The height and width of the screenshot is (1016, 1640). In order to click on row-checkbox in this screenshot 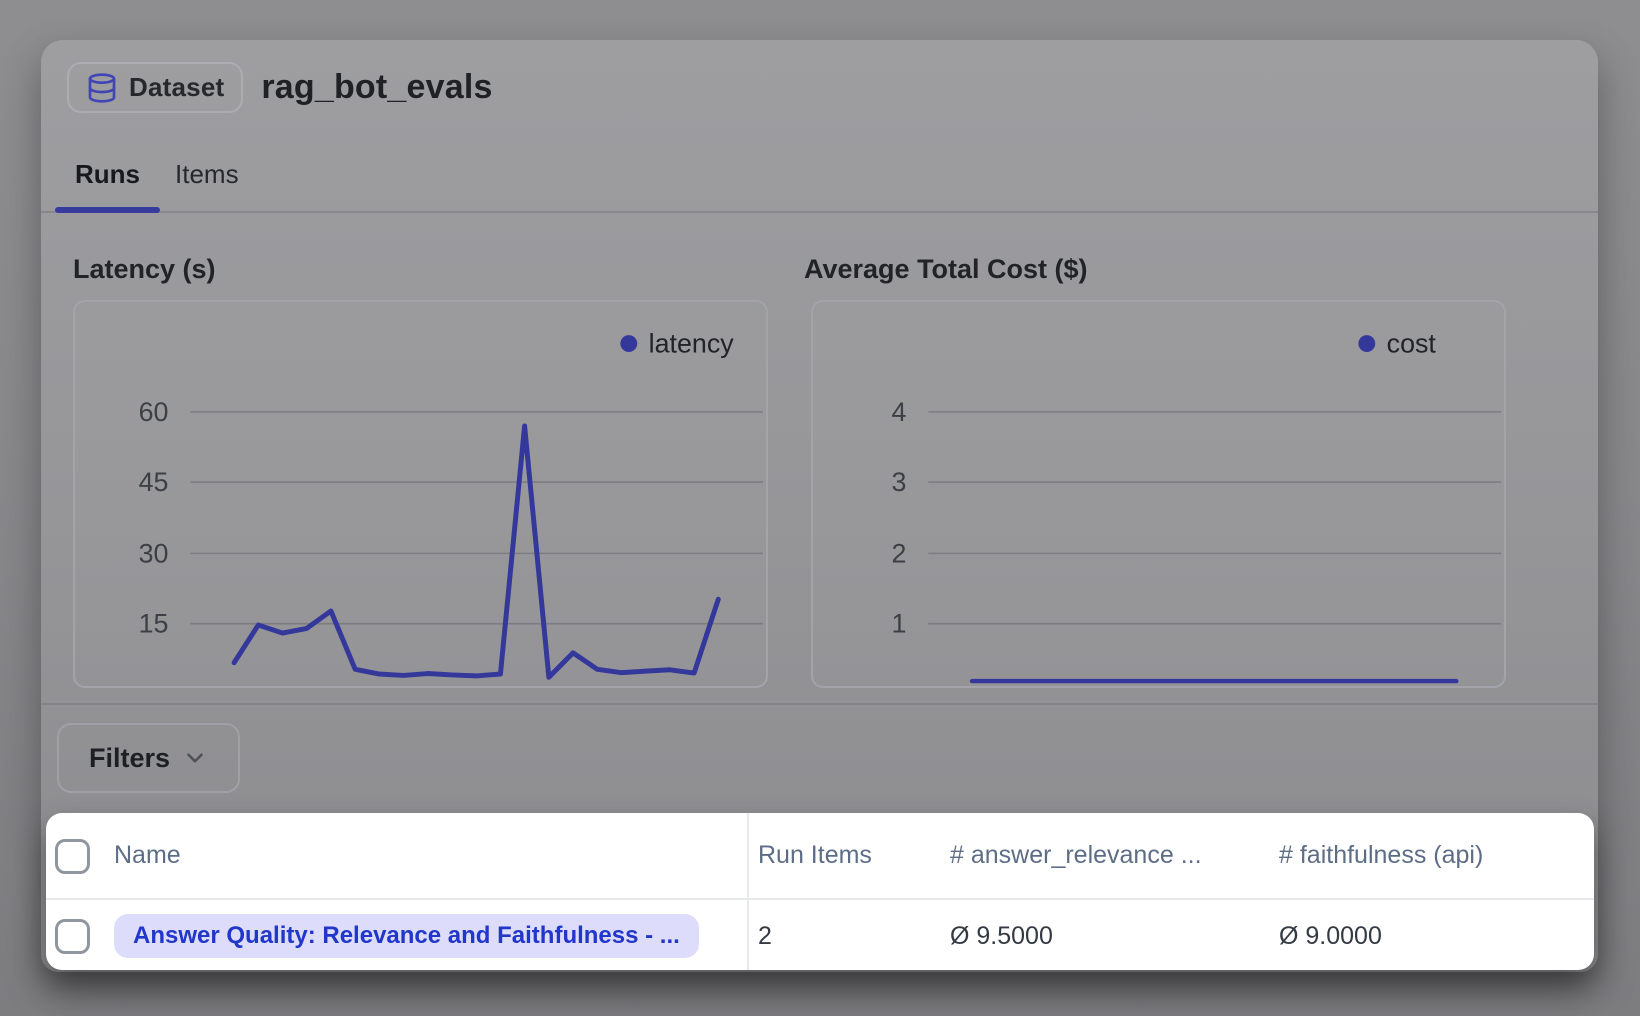, I will do `click(72, 936)`.